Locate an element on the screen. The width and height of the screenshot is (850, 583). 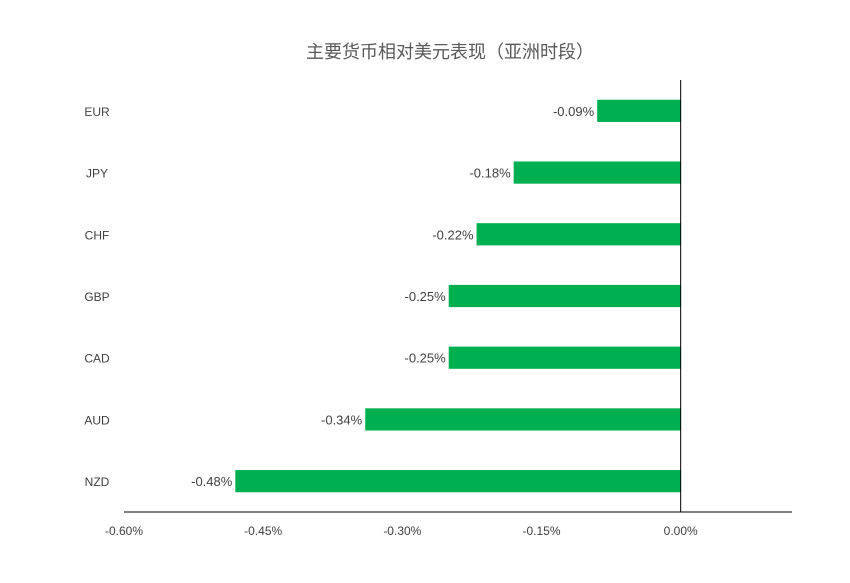
category-label-jpy: JPY is located at coordinates (97, 174).